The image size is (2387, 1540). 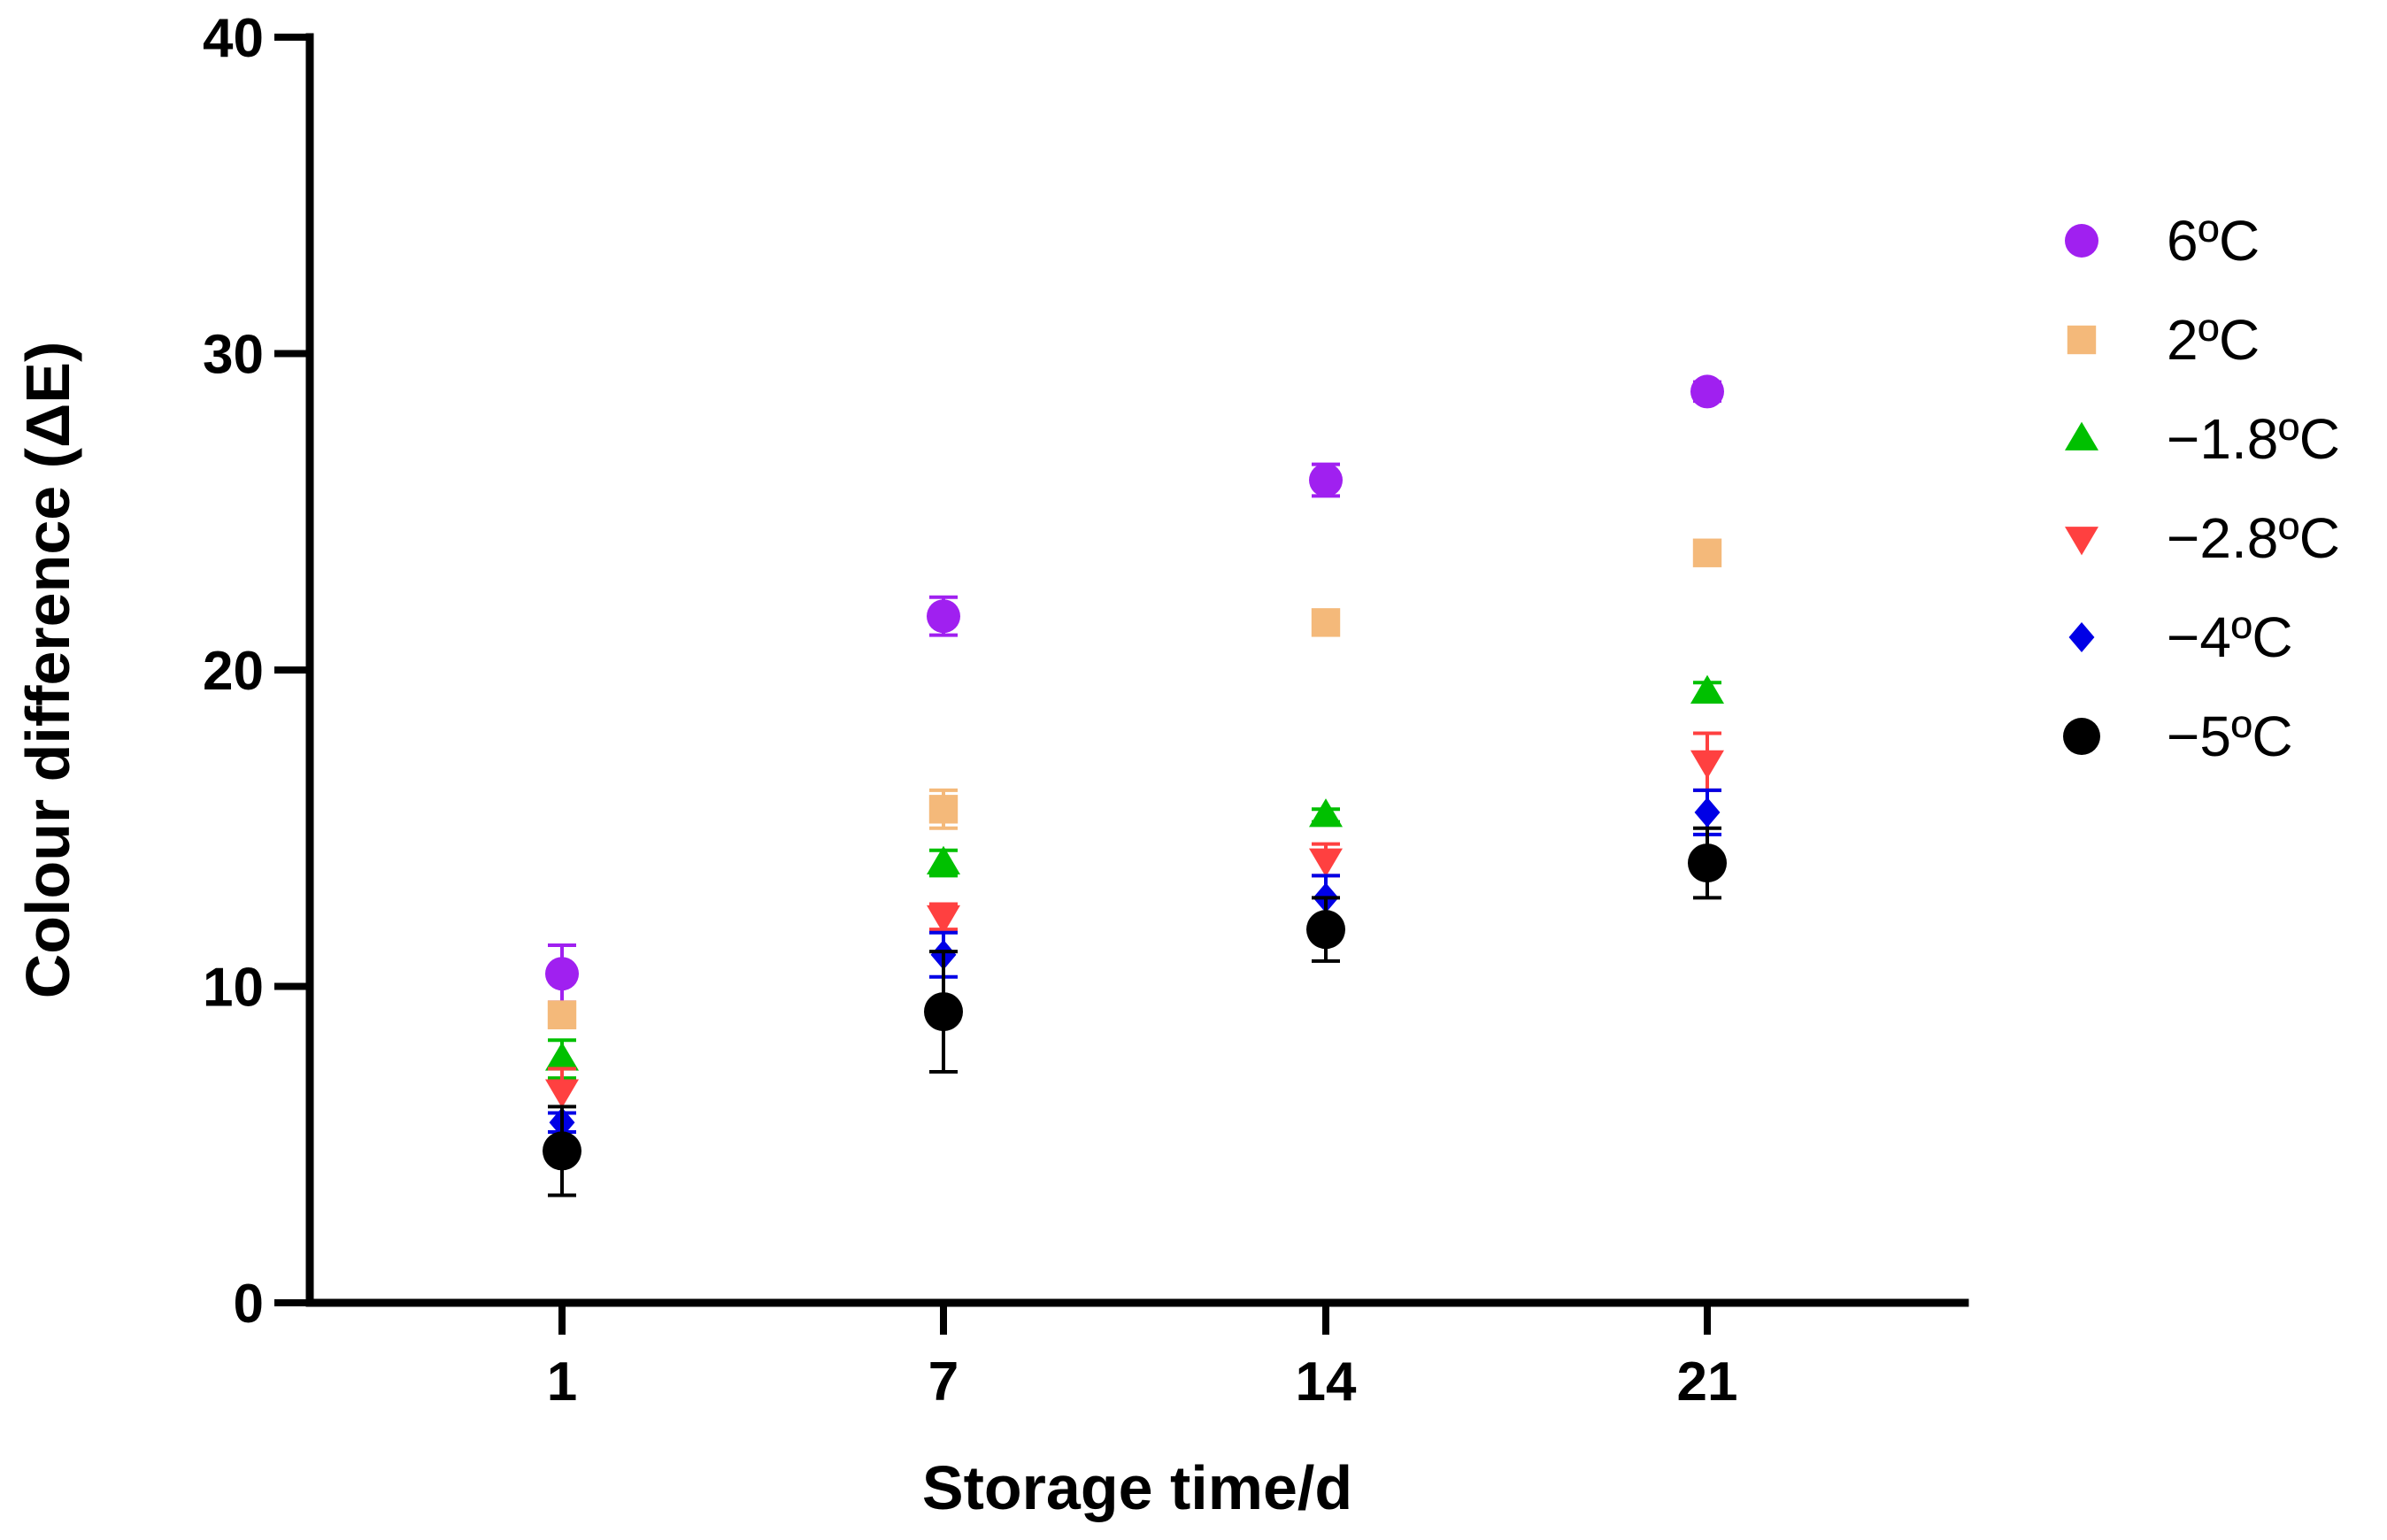 What do you see at coordinates (943, 1382) in the screenshot?
I see `x-tick-label: 7` at bounding box center [943, 1382].